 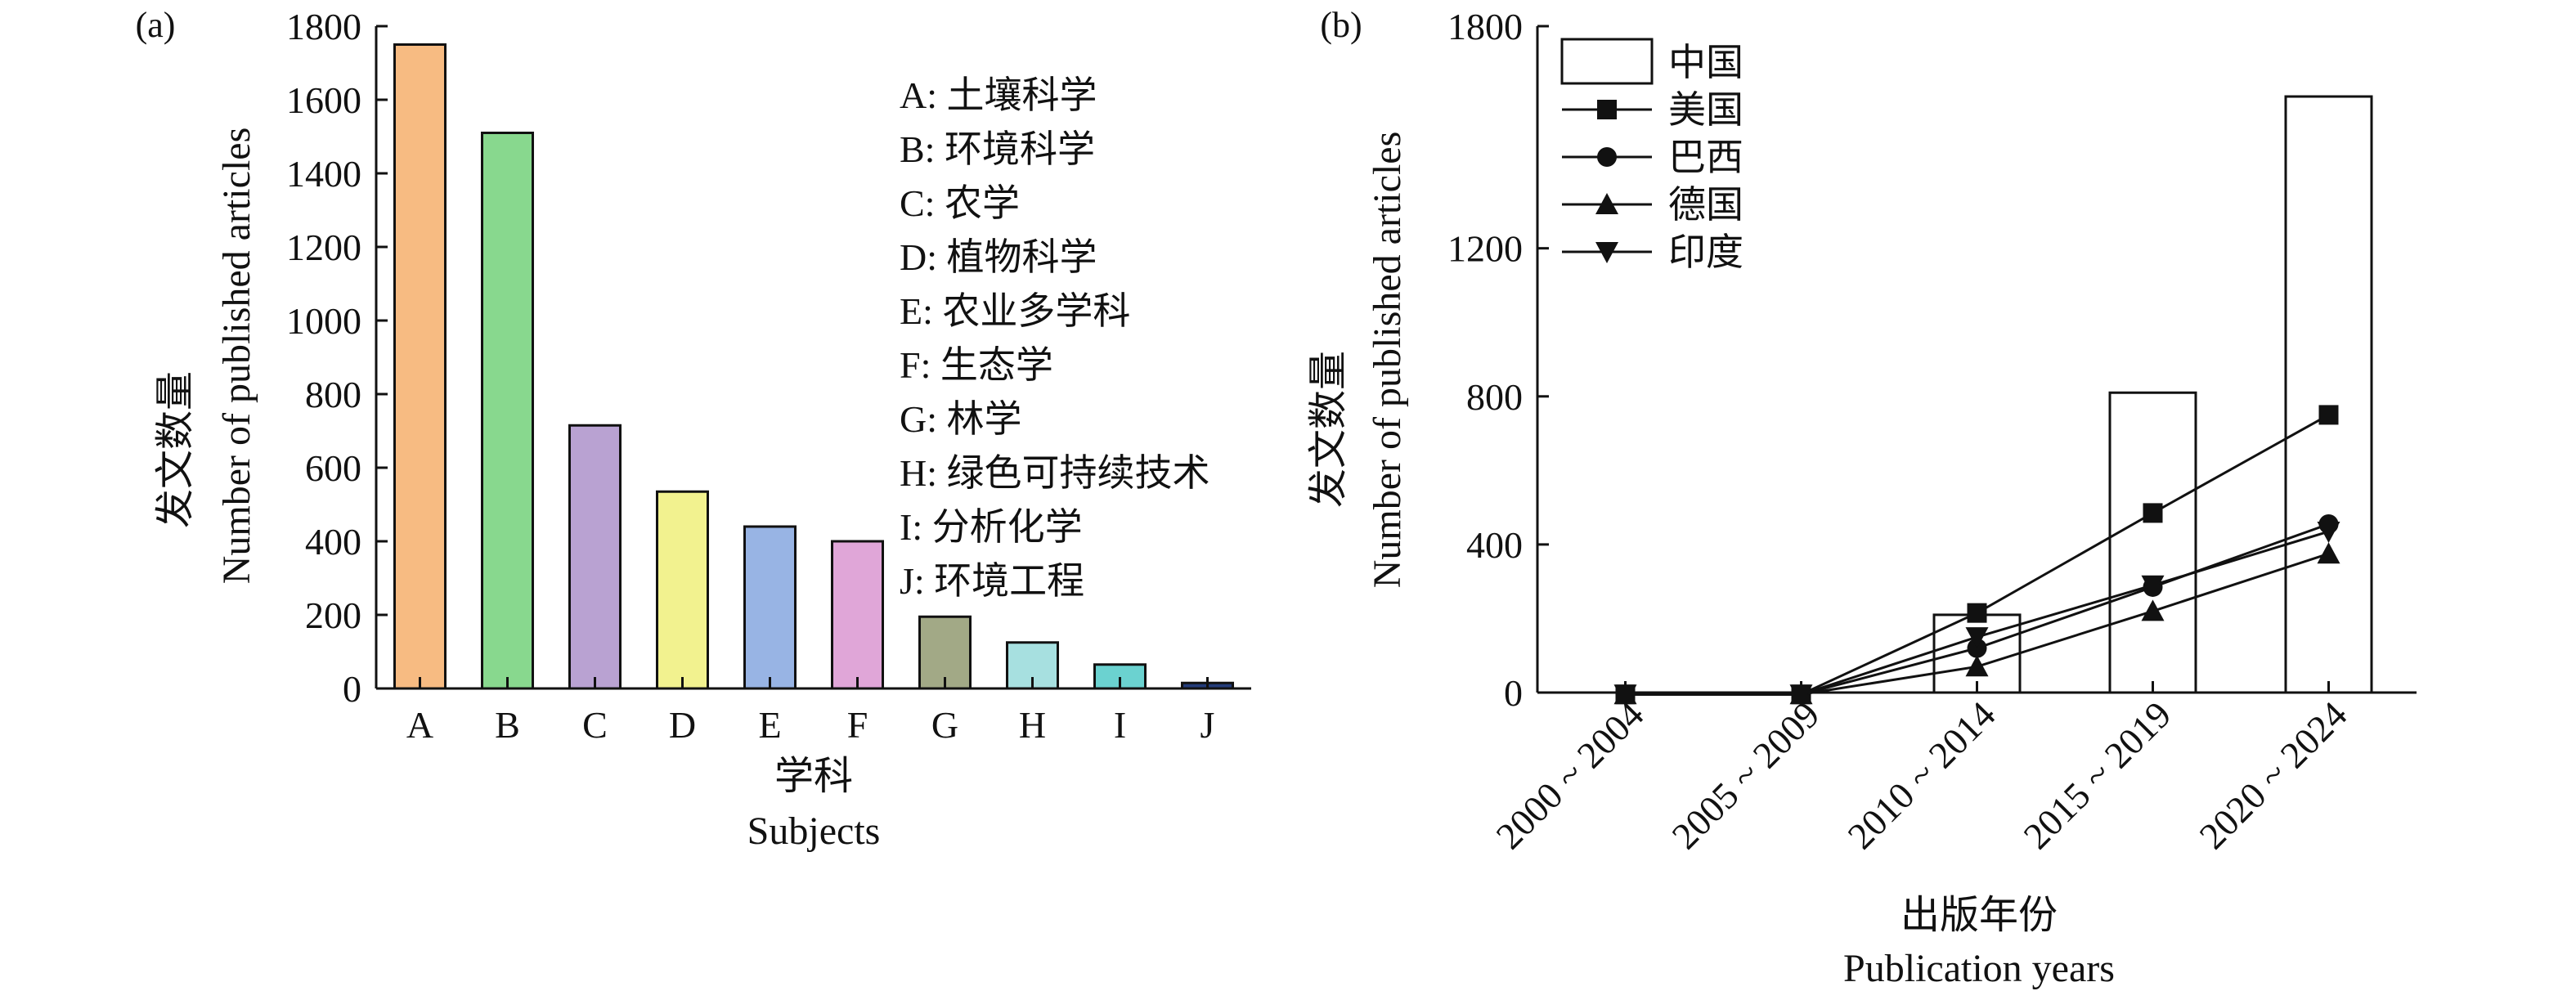 I want to click on panel-b-series-lines, so click(x=1976, y=555).